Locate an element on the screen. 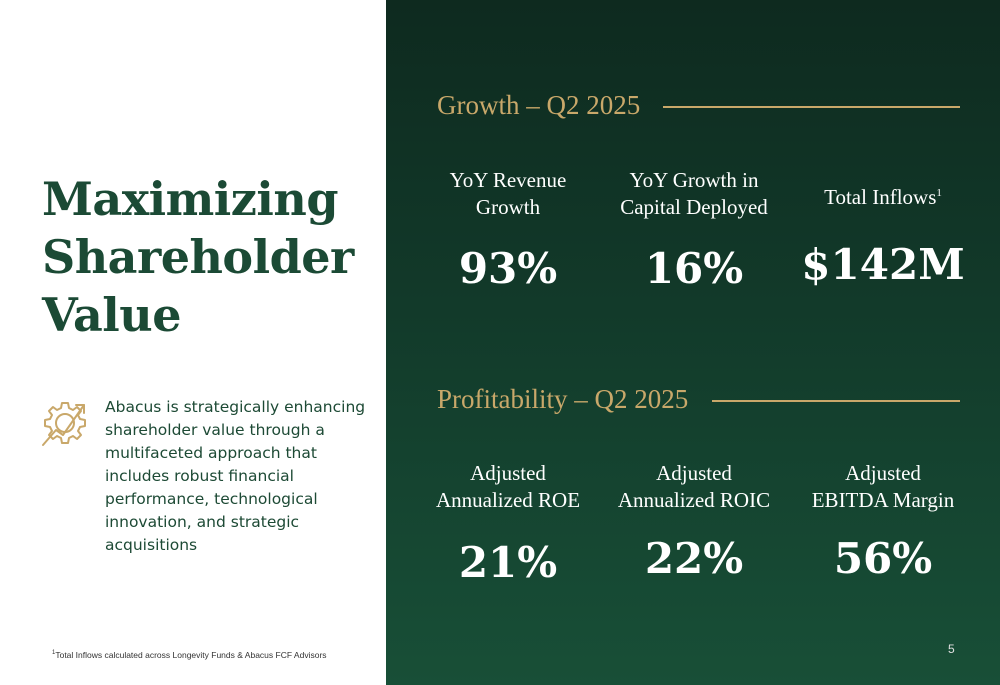  page-title: Maximizing Shareholder Value is located at coordinates (207, 257).